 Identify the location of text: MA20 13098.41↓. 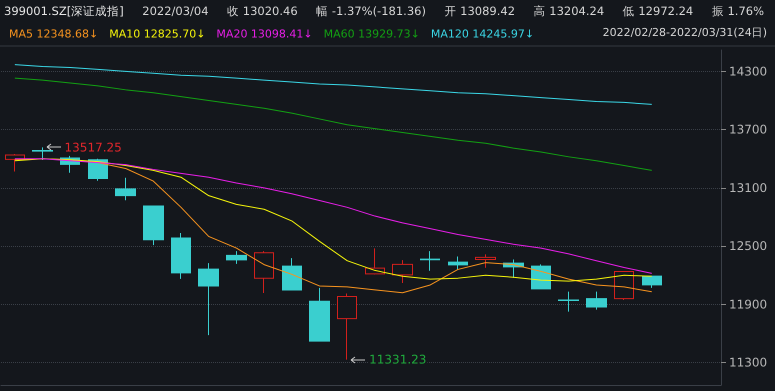
(264, 34).